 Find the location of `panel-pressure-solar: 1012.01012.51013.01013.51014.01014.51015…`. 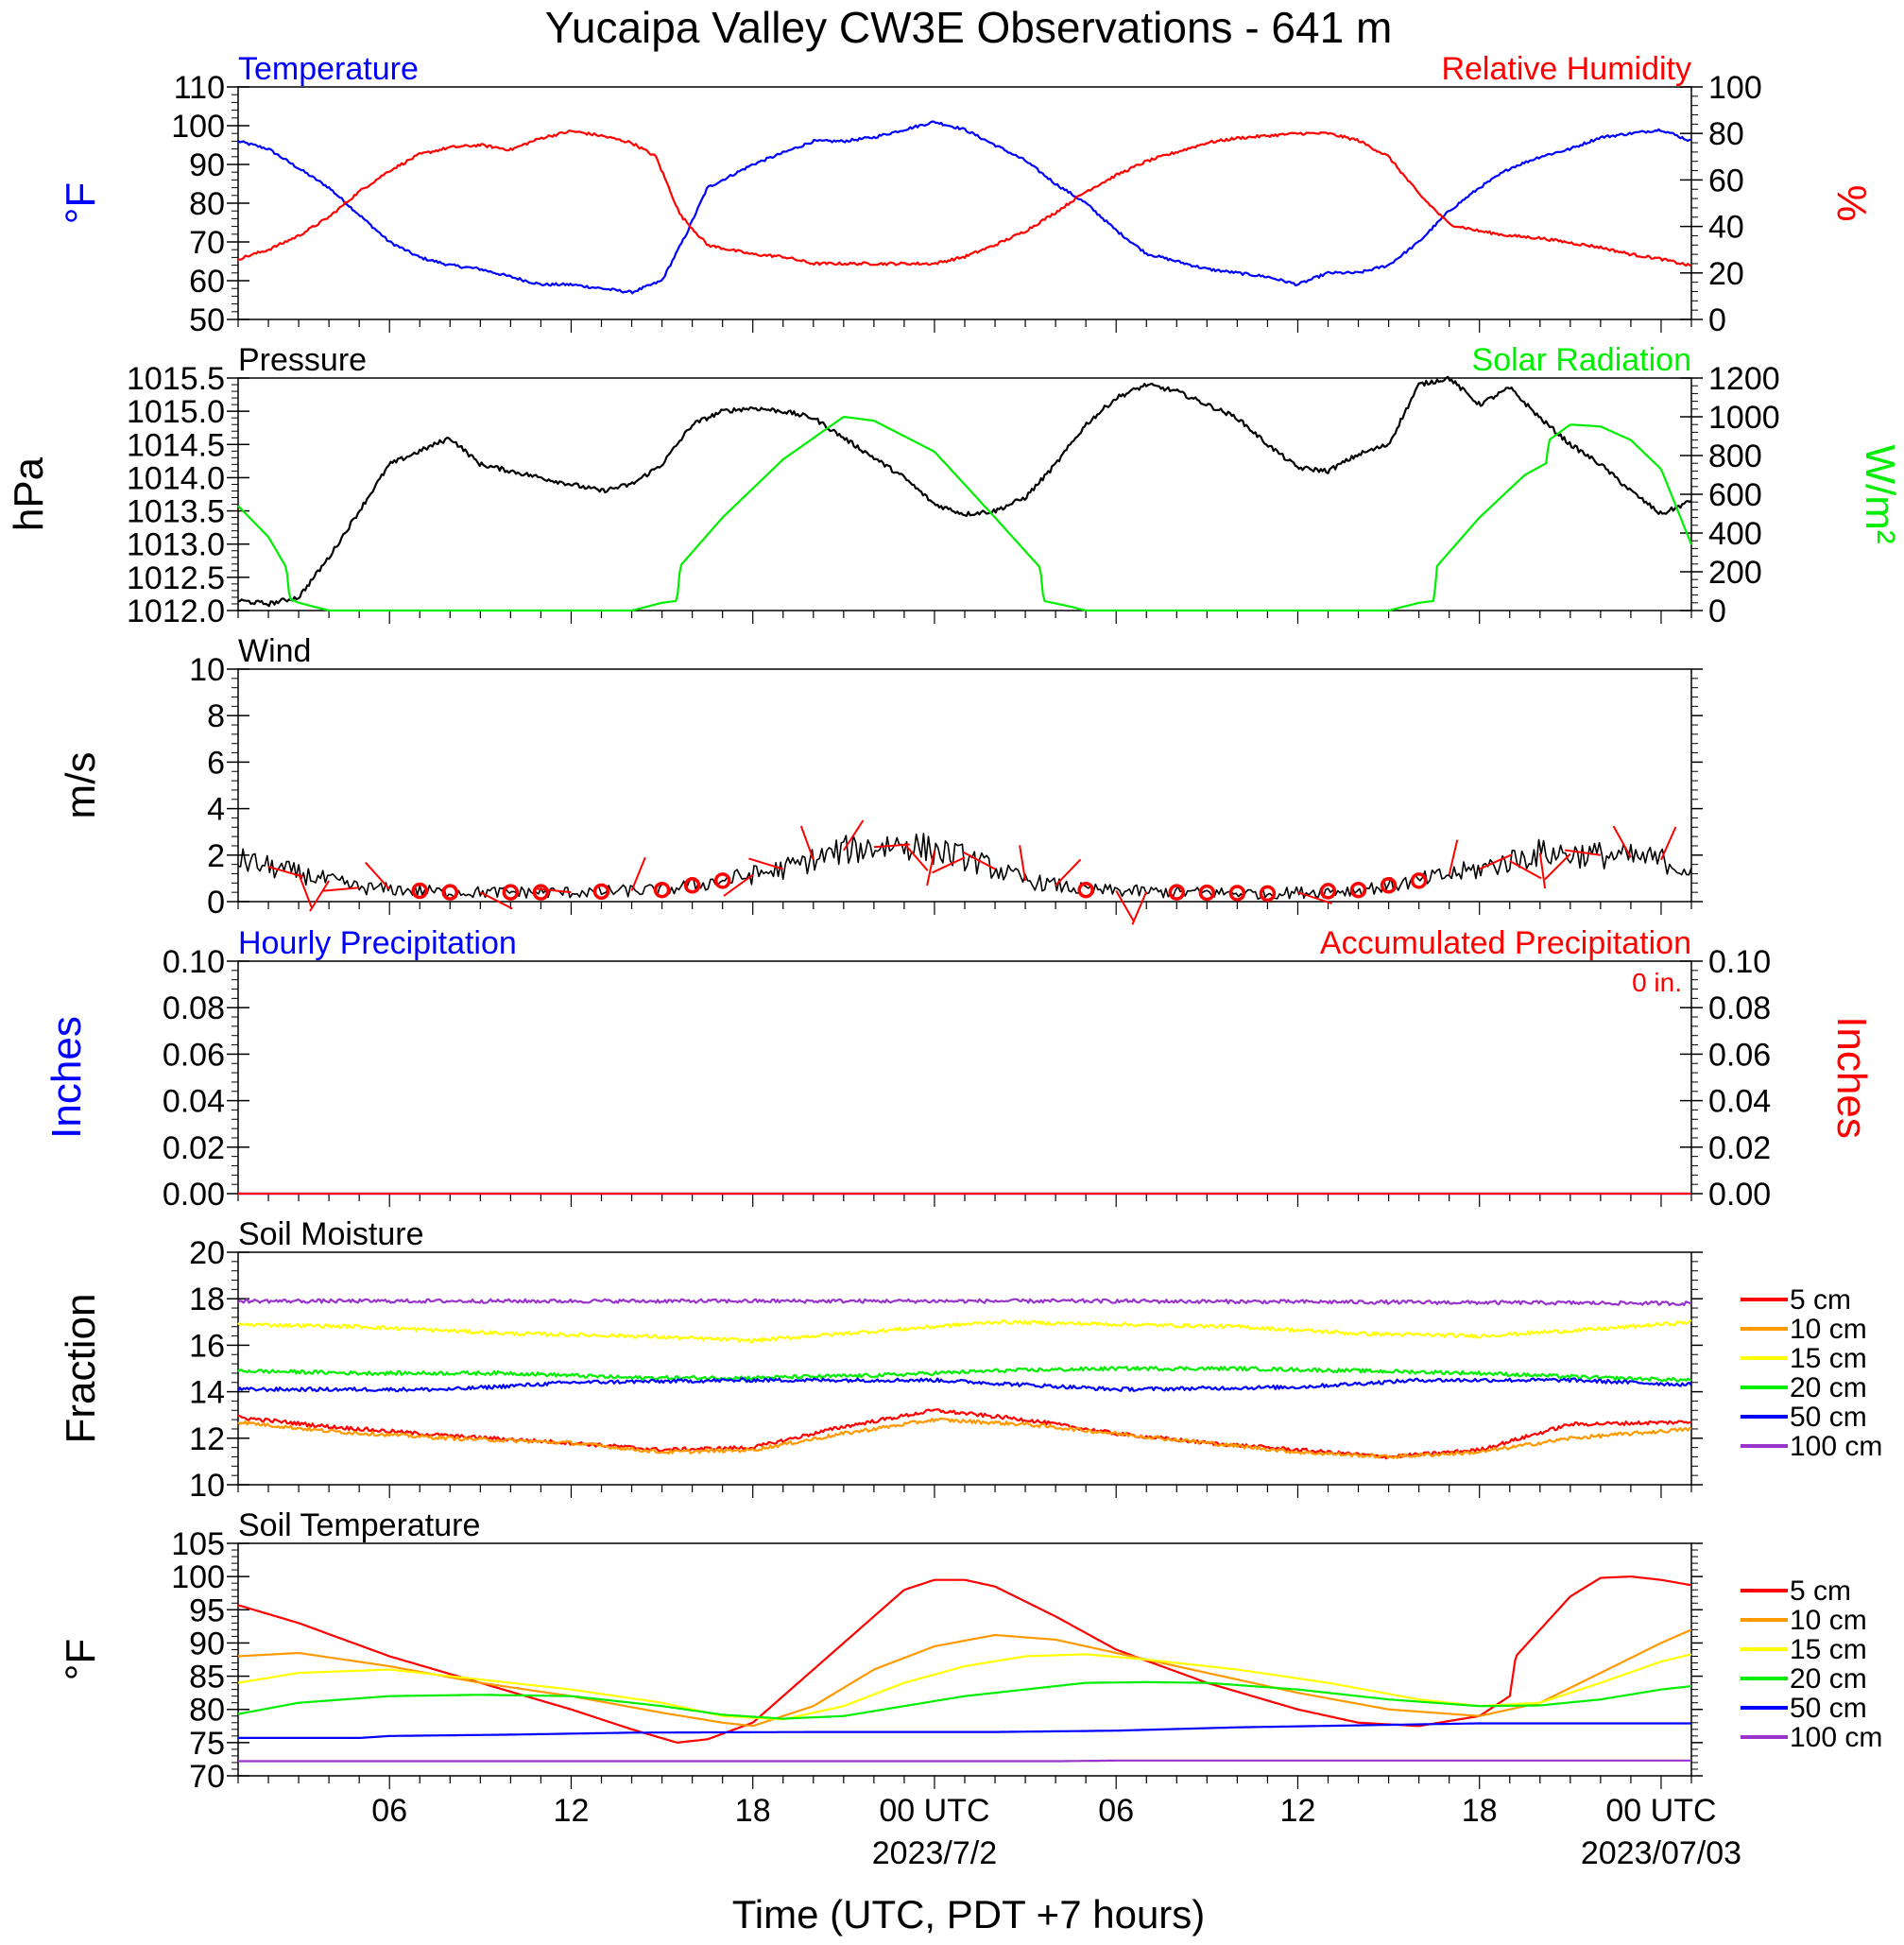

panel-pressure-solar: 1012.01012.51013.01013.51014.01014.51015… is located at coordinates (954, 486).